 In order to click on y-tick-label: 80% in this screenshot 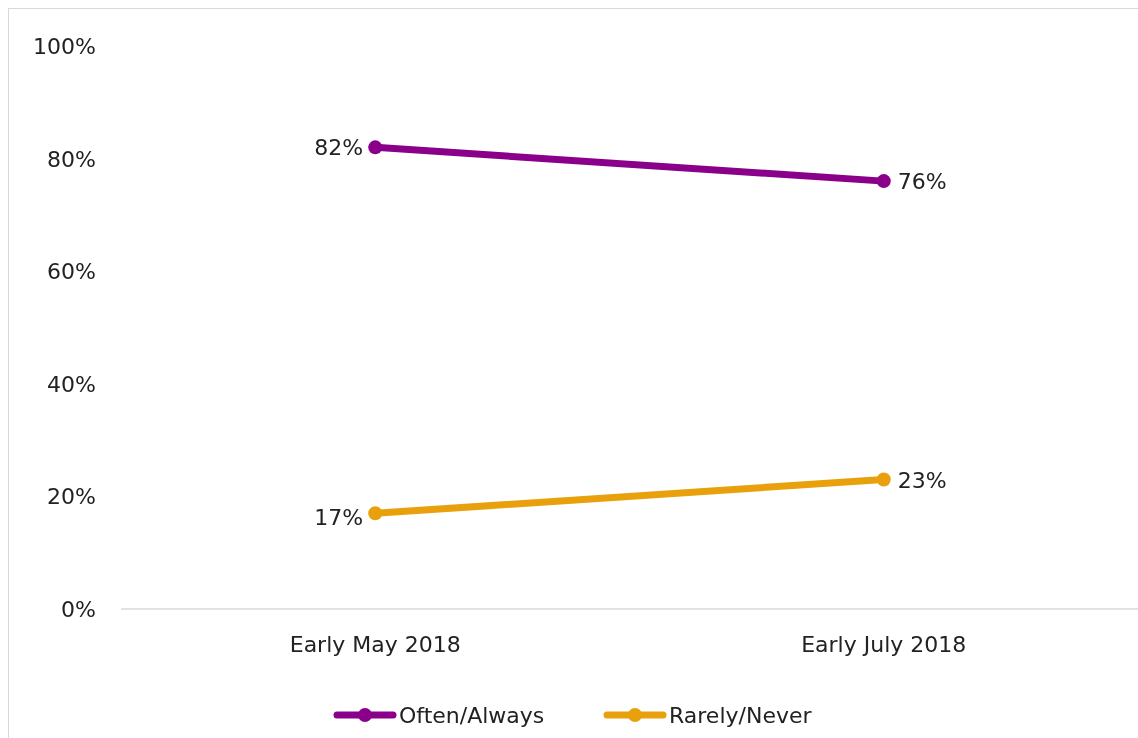, I will do `click(71, 159)`.